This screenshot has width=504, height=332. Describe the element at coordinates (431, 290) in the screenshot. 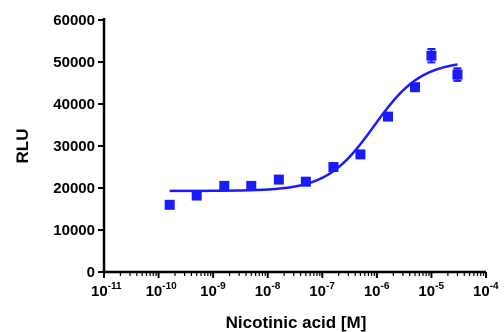

I see `x-tick-label: 10⁻⁵` at that location.